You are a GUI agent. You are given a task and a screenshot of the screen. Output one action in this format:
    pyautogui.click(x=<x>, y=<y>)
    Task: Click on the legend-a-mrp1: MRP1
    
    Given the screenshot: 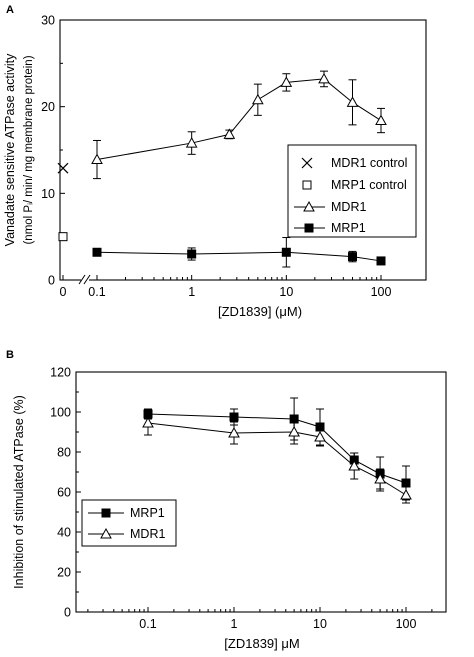 What is the action you would take?
    pyautogui.click(x=348, y=228)
    